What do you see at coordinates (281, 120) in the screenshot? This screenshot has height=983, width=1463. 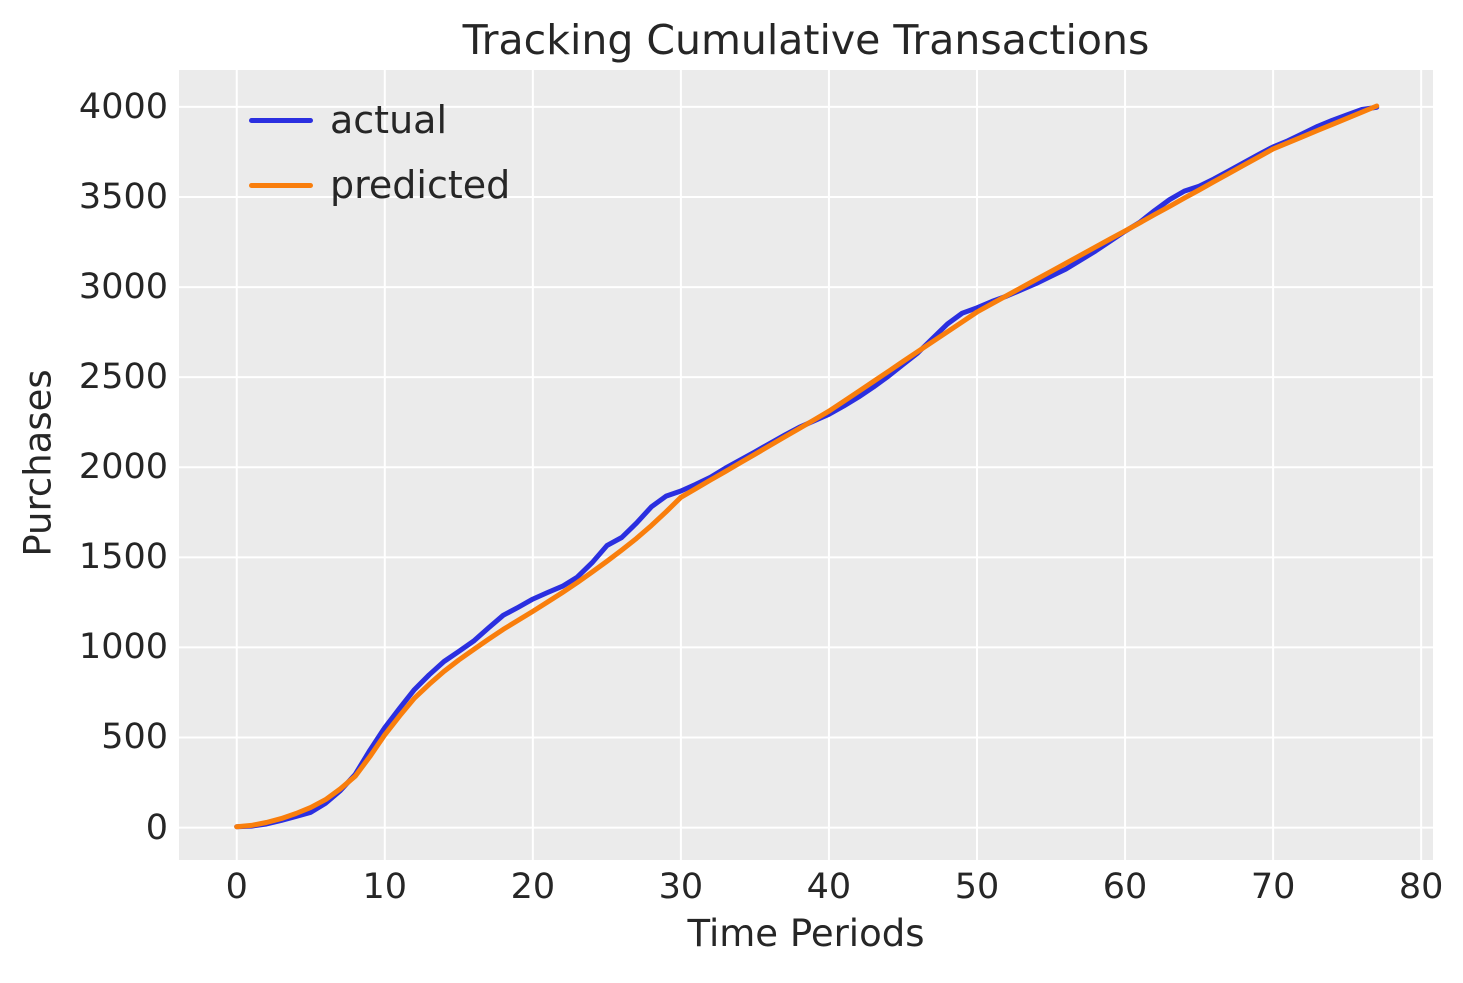 I see `actual-line-swatch` at bounding box center [281, 120].